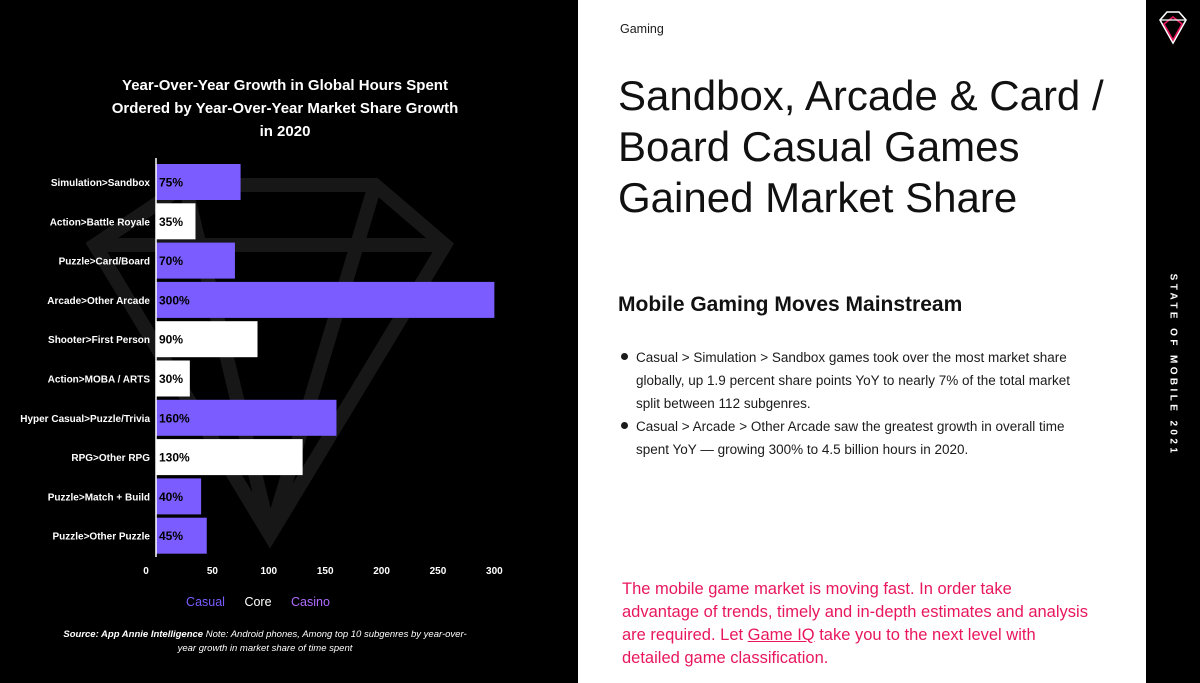 The image size is (1200, 683). I want to click on value-label: 130%, so click(174, 458).